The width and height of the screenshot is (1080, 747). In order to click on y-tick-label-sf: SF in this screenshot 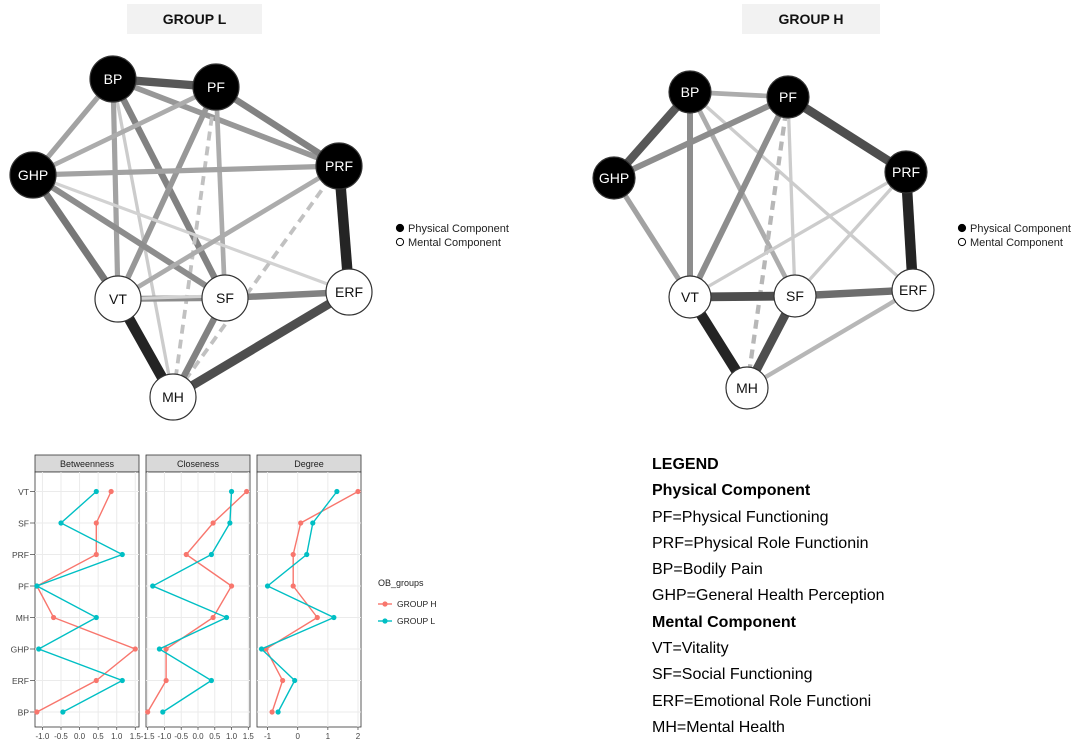, I will do `click(23, 524)`.